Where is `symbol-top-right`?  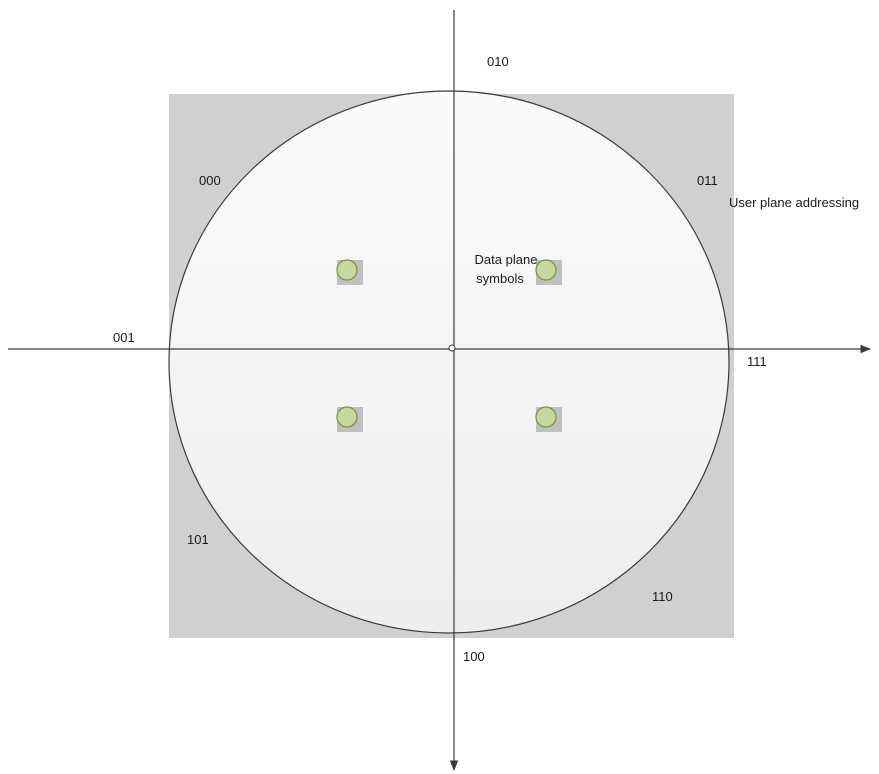 symbol-top-right is located at coordinates (548, 272).